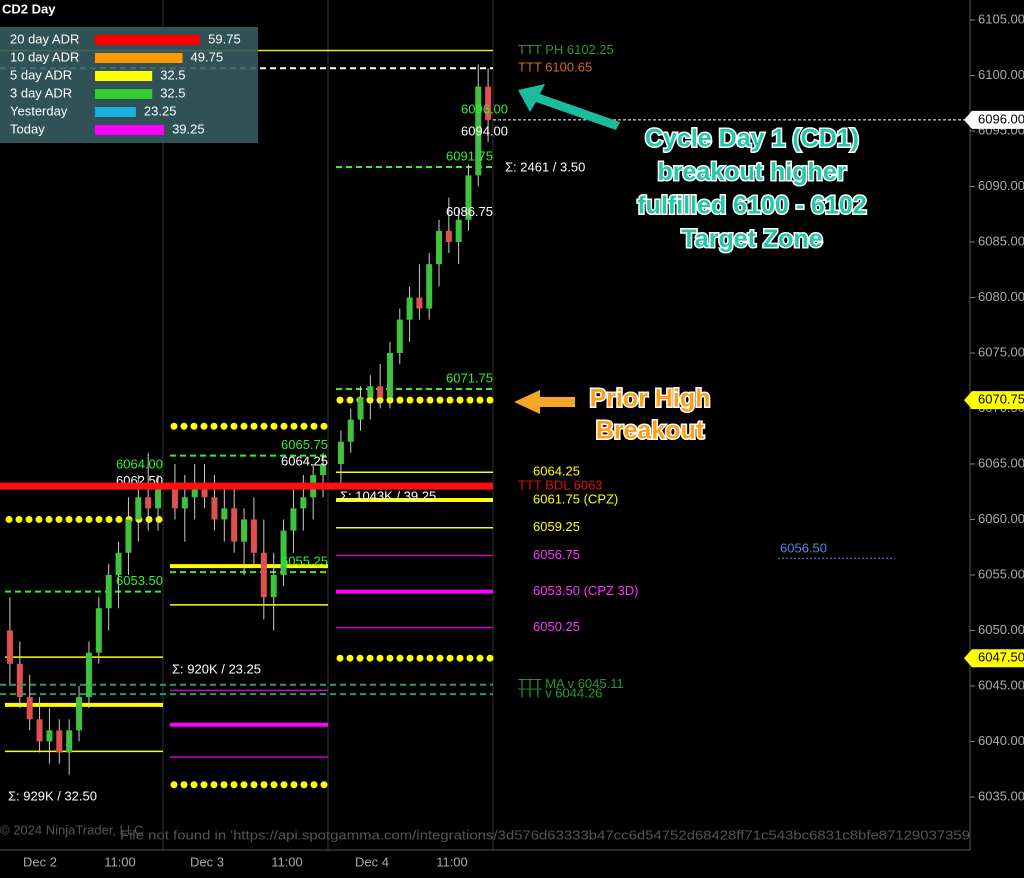 The width and height of the screenshot is (1024, 878). I want to click on price-label: 6096.00, so click(484, 108).